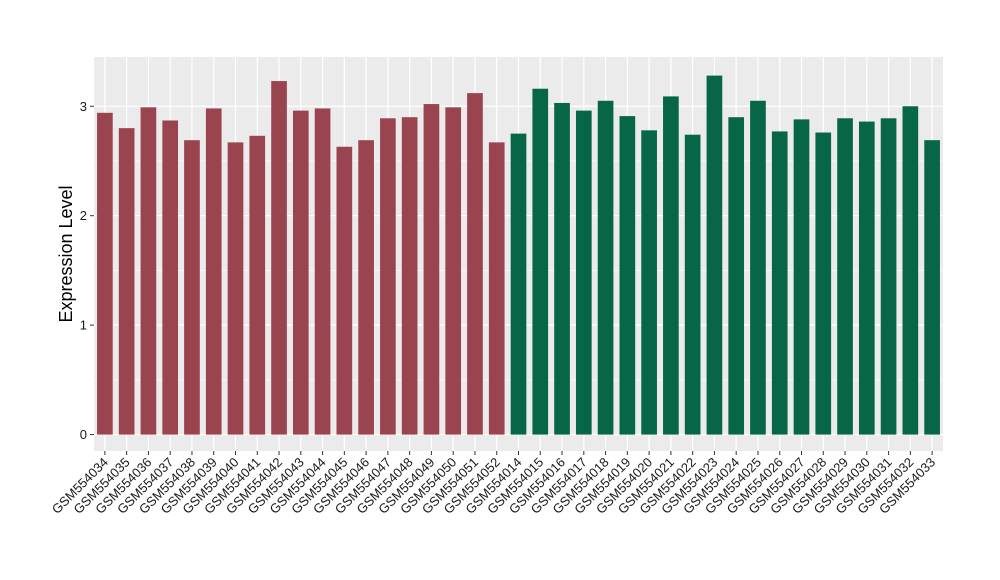  I want to click on bar-GSM554039, so click(213, 271).